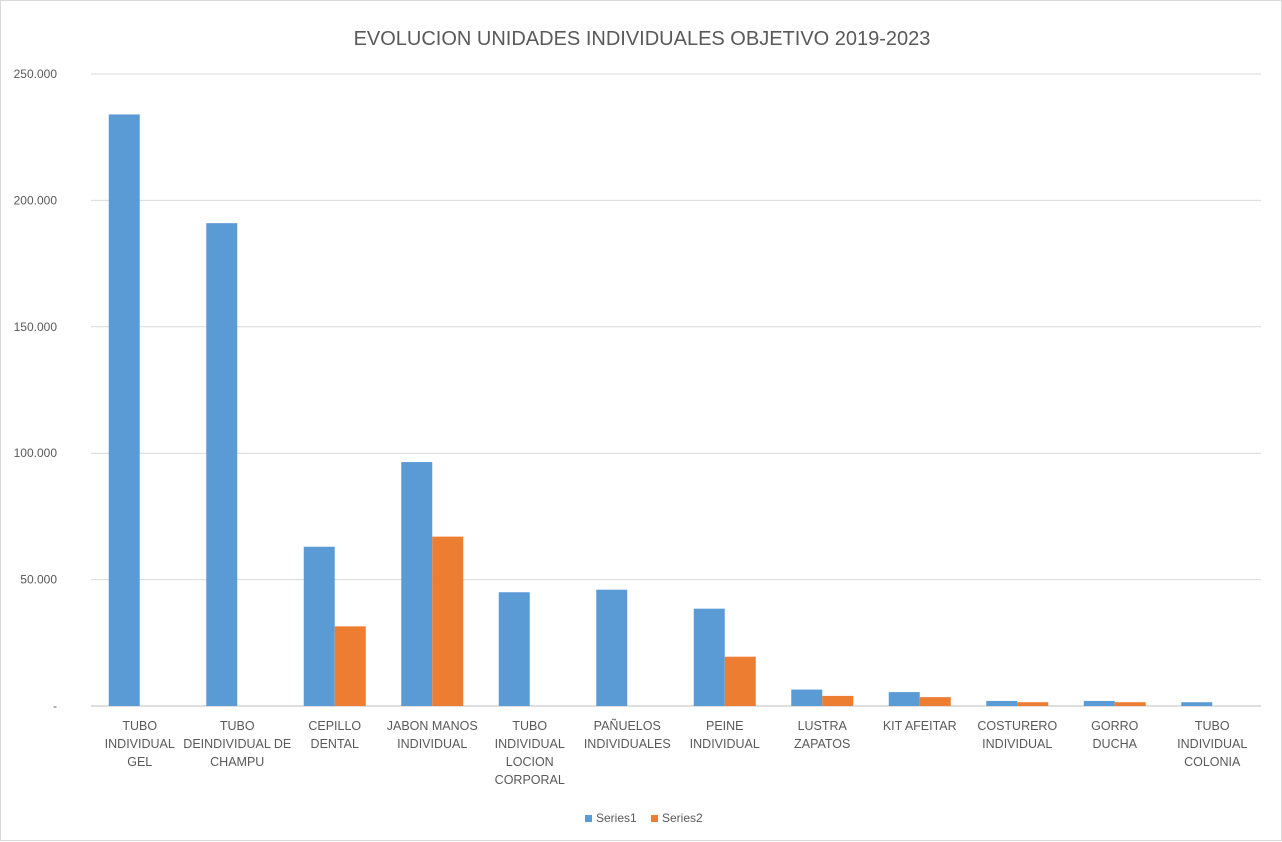 The image size is (1282, 842). I want to click on legend-label: Series1, so click(616, 818).